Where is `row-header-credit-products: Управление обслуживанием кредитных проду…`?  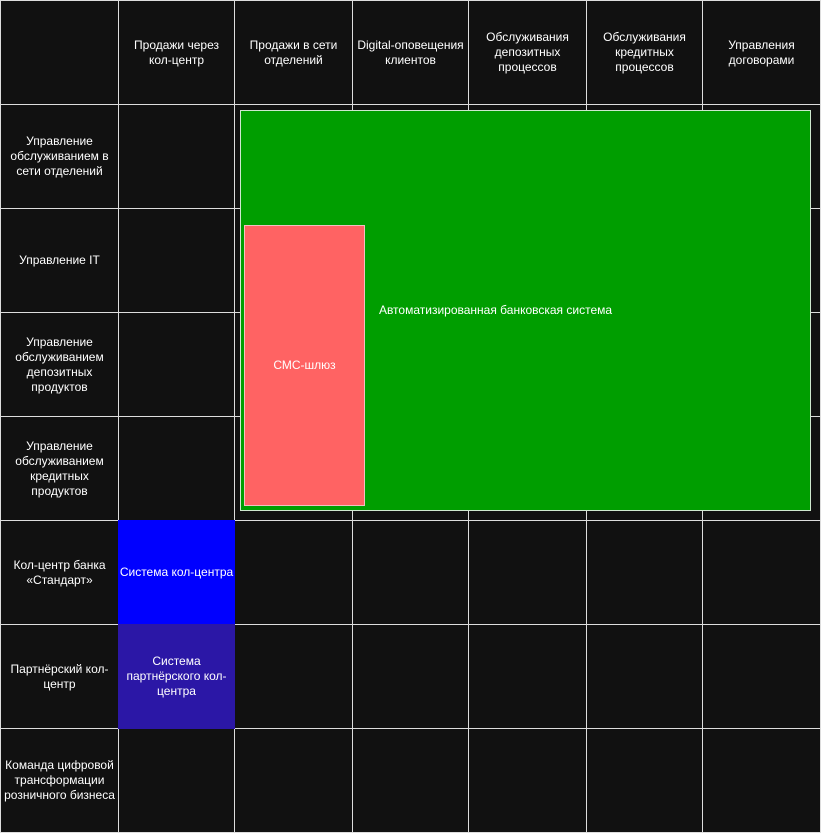 row-header-credit-products: Управление обслуживанием кредитных проду… is located at coordinates (59, 468).